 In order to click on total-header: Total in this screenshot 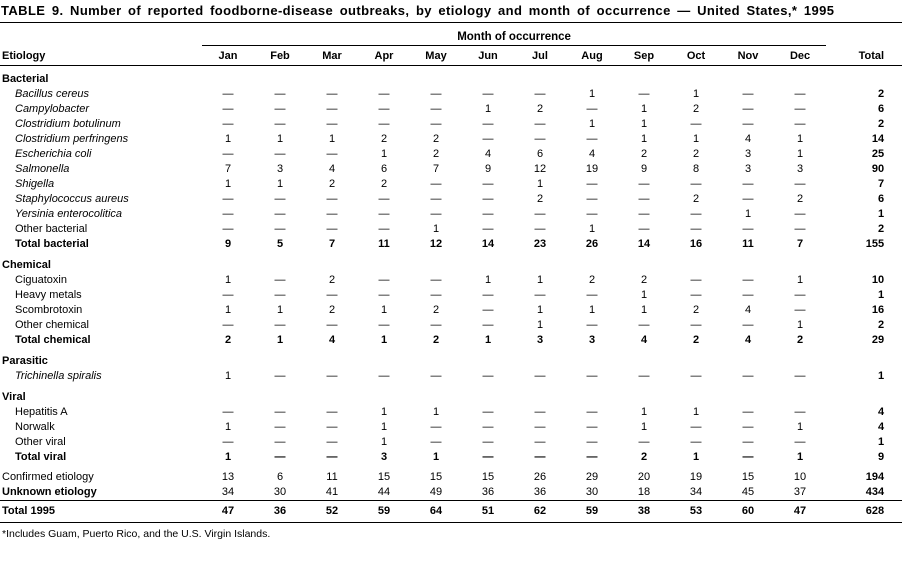, I will do `click(864, 55)`.